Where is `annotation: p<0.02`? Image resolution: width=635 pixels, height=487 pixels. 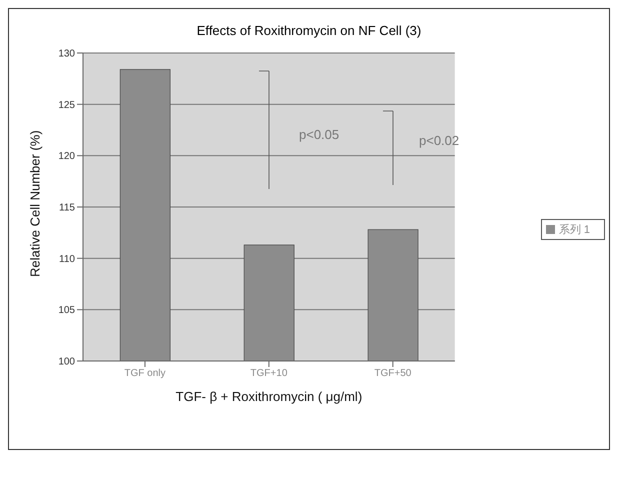
annotation: p<0.02 is located at coordinates (439, 140).